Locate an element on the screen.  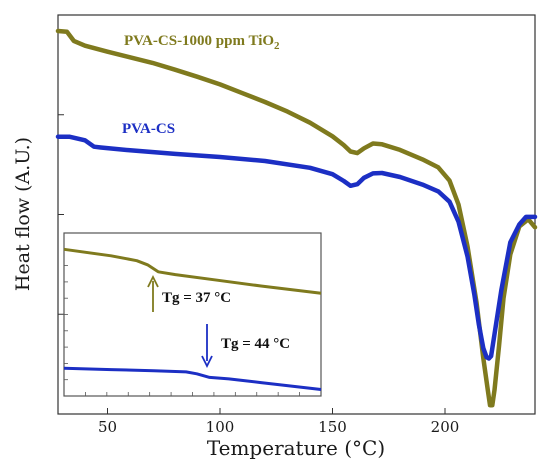
y-axis-title: Heat flow (A.U.) is located at coordinates (23, 214).